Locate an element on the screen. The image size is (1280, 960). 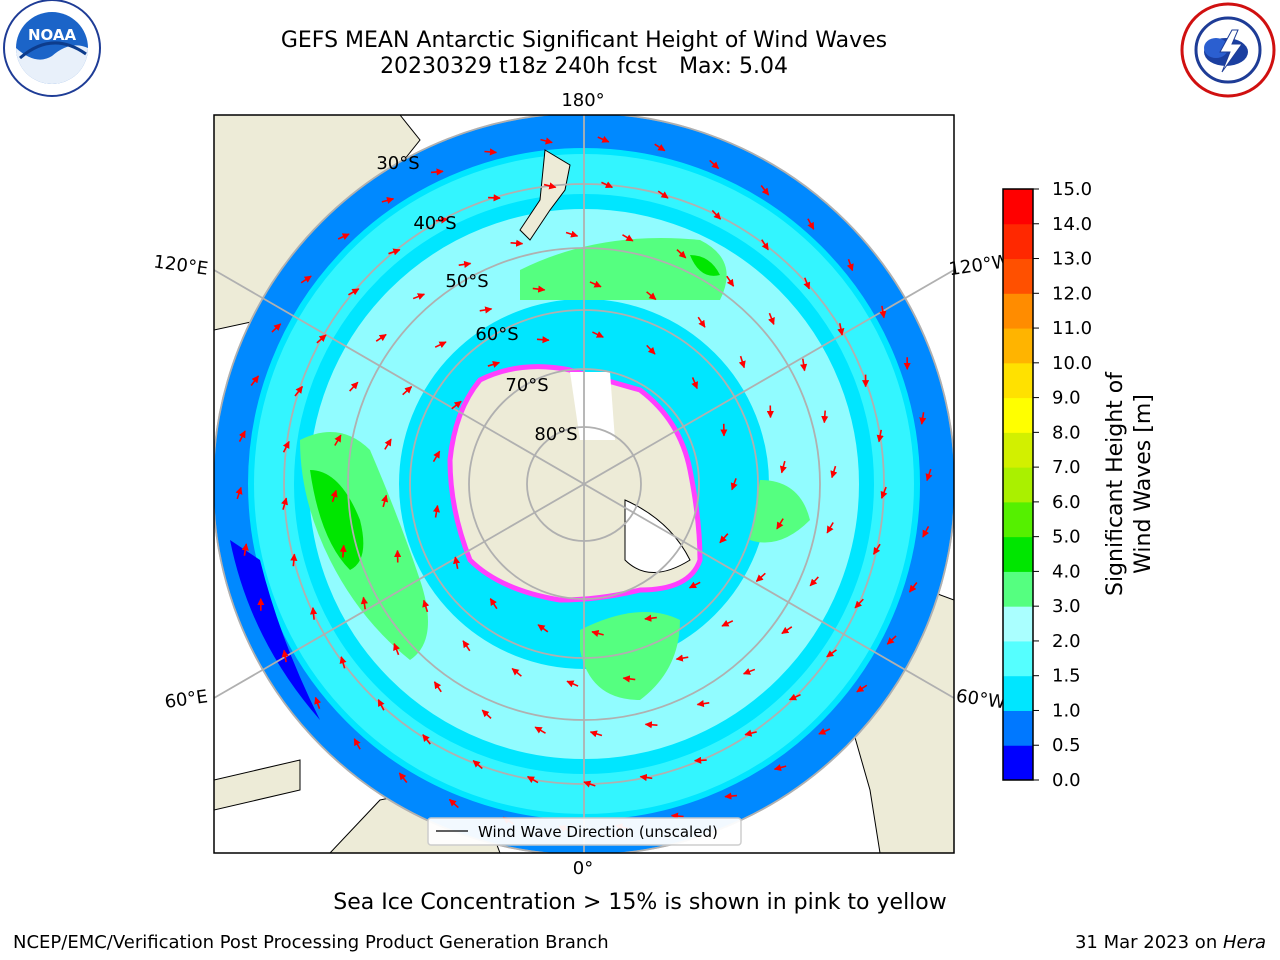
lat-label-40s: 40°S is located at coordinates (434, 223).